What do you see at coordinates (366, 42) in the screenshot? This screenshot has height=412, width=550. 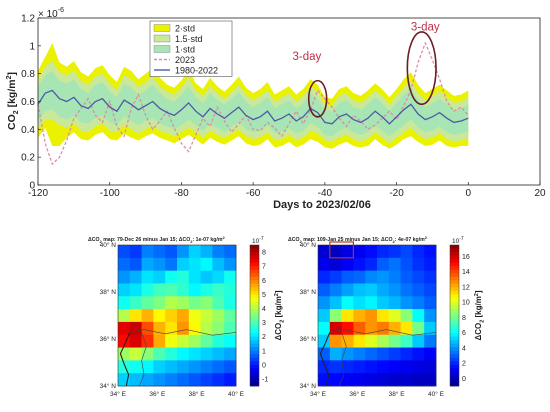 I see `annotations: 3-day 3-day` at bounding box center [366, 42].